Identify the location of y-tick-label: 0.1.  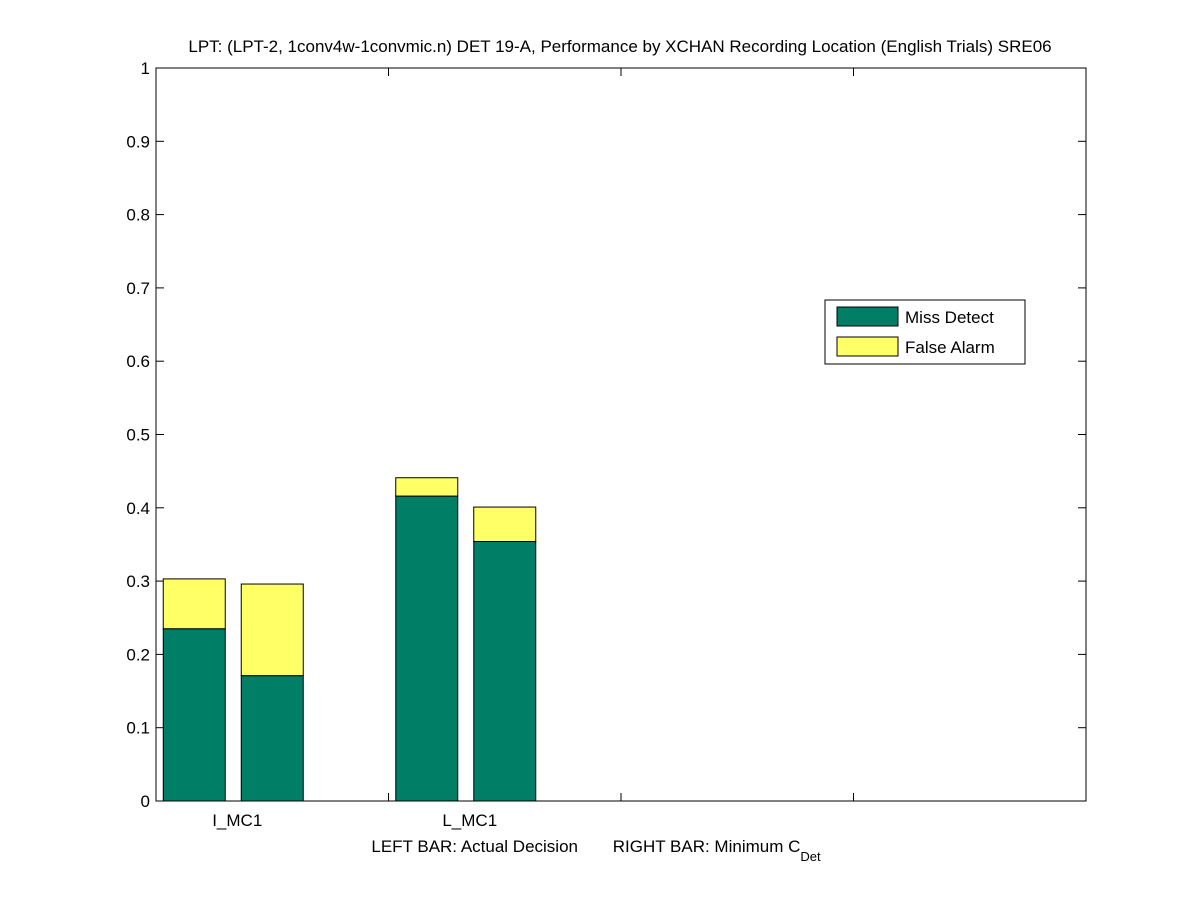
(138, 728).